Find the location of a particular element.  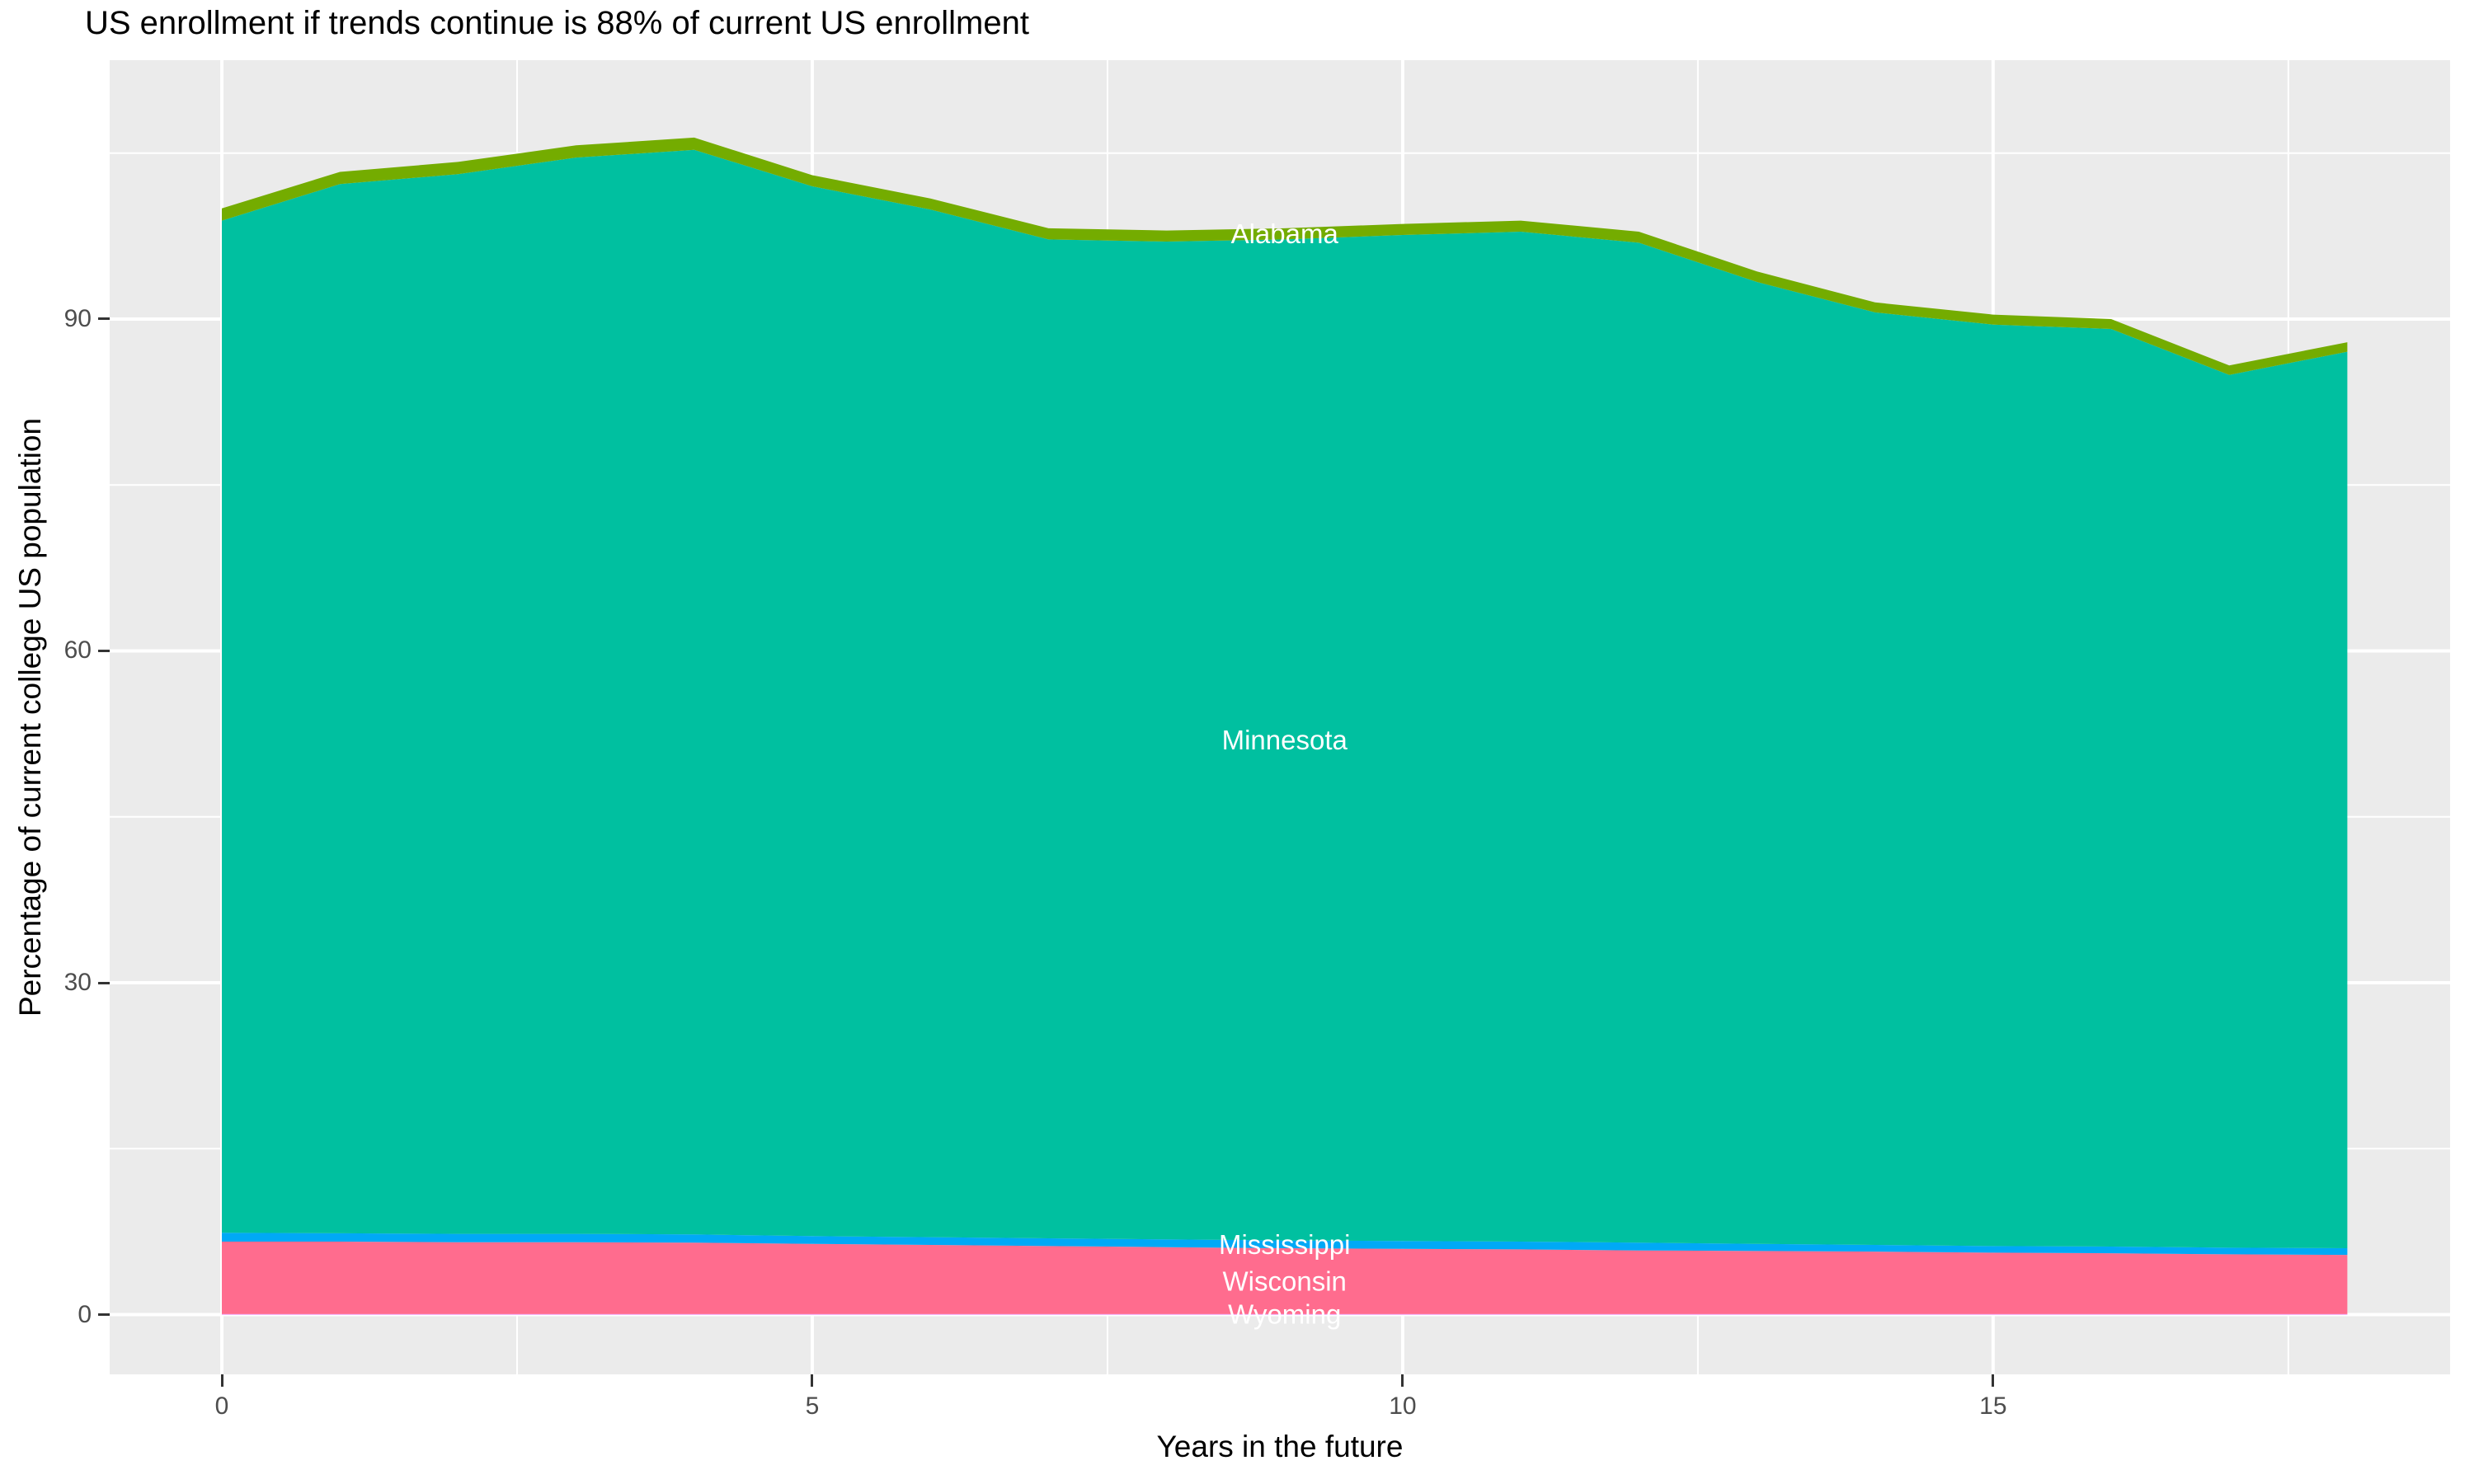

area-label-minnesota: Minnesota is located at coordinates (1285, 740).